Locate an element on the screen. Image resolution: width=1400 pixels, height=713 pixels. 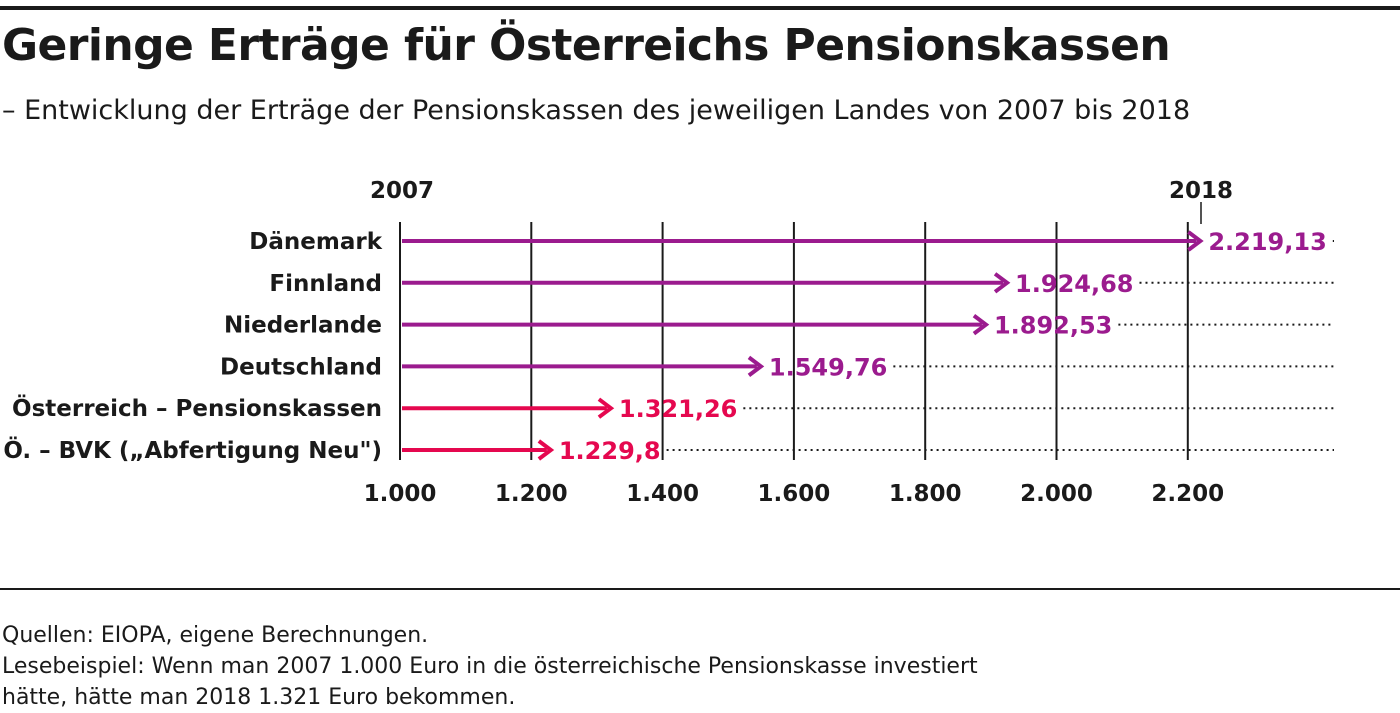
value-label: 1.321,26 is located at coordinates (678, 409).